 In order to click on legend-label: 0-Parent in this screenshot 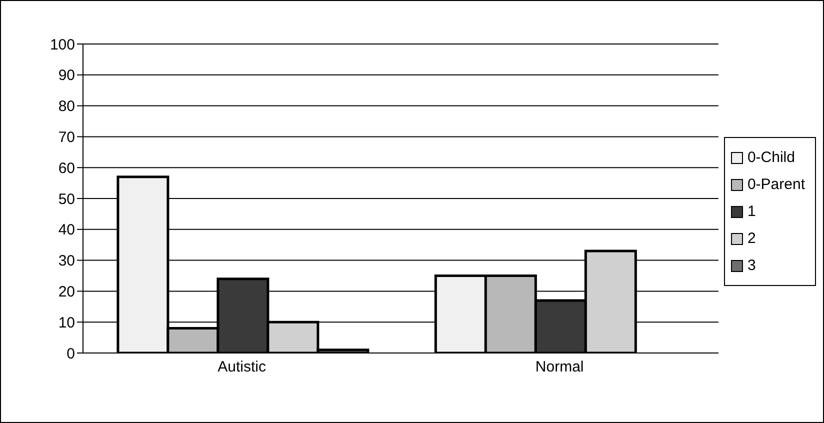, I will do `click(776, 184)`.